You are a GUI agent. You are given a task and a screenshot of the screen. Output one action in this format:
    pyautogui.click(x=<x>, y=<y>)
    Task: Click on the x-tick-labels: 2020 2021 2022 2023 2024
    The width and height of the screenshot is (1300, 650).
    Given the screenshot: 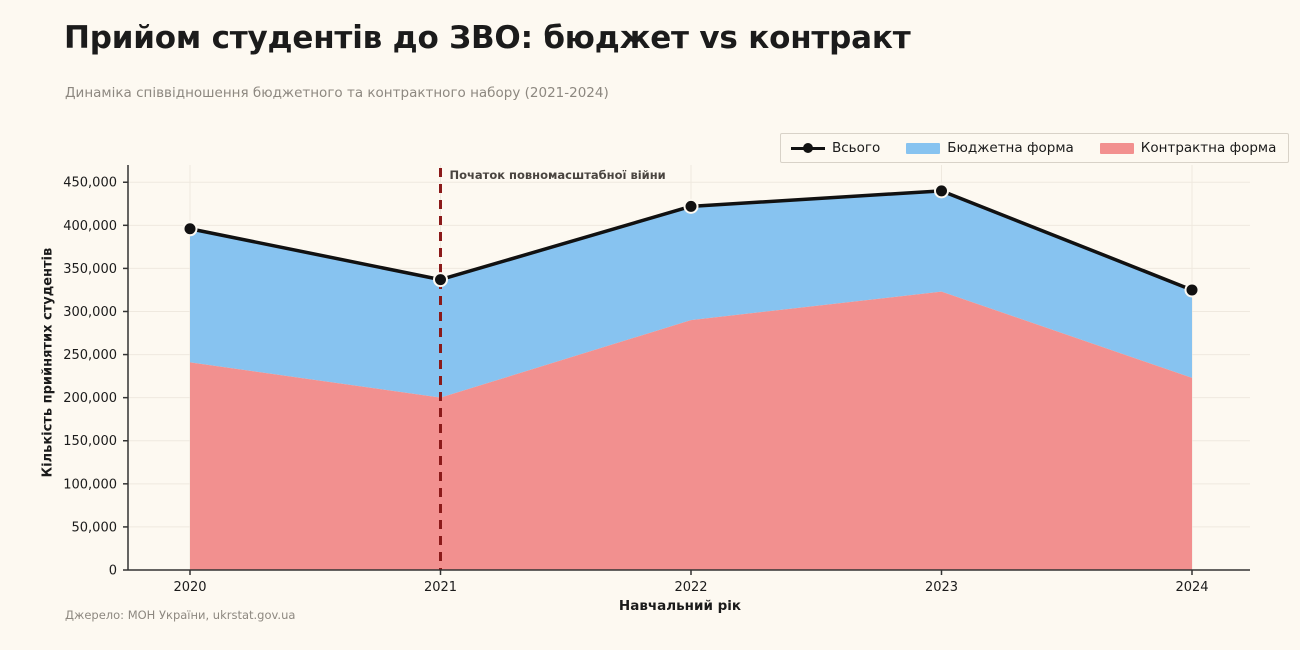 What is the action you would take?
    pyautogui.click(x=690, y=587)
    